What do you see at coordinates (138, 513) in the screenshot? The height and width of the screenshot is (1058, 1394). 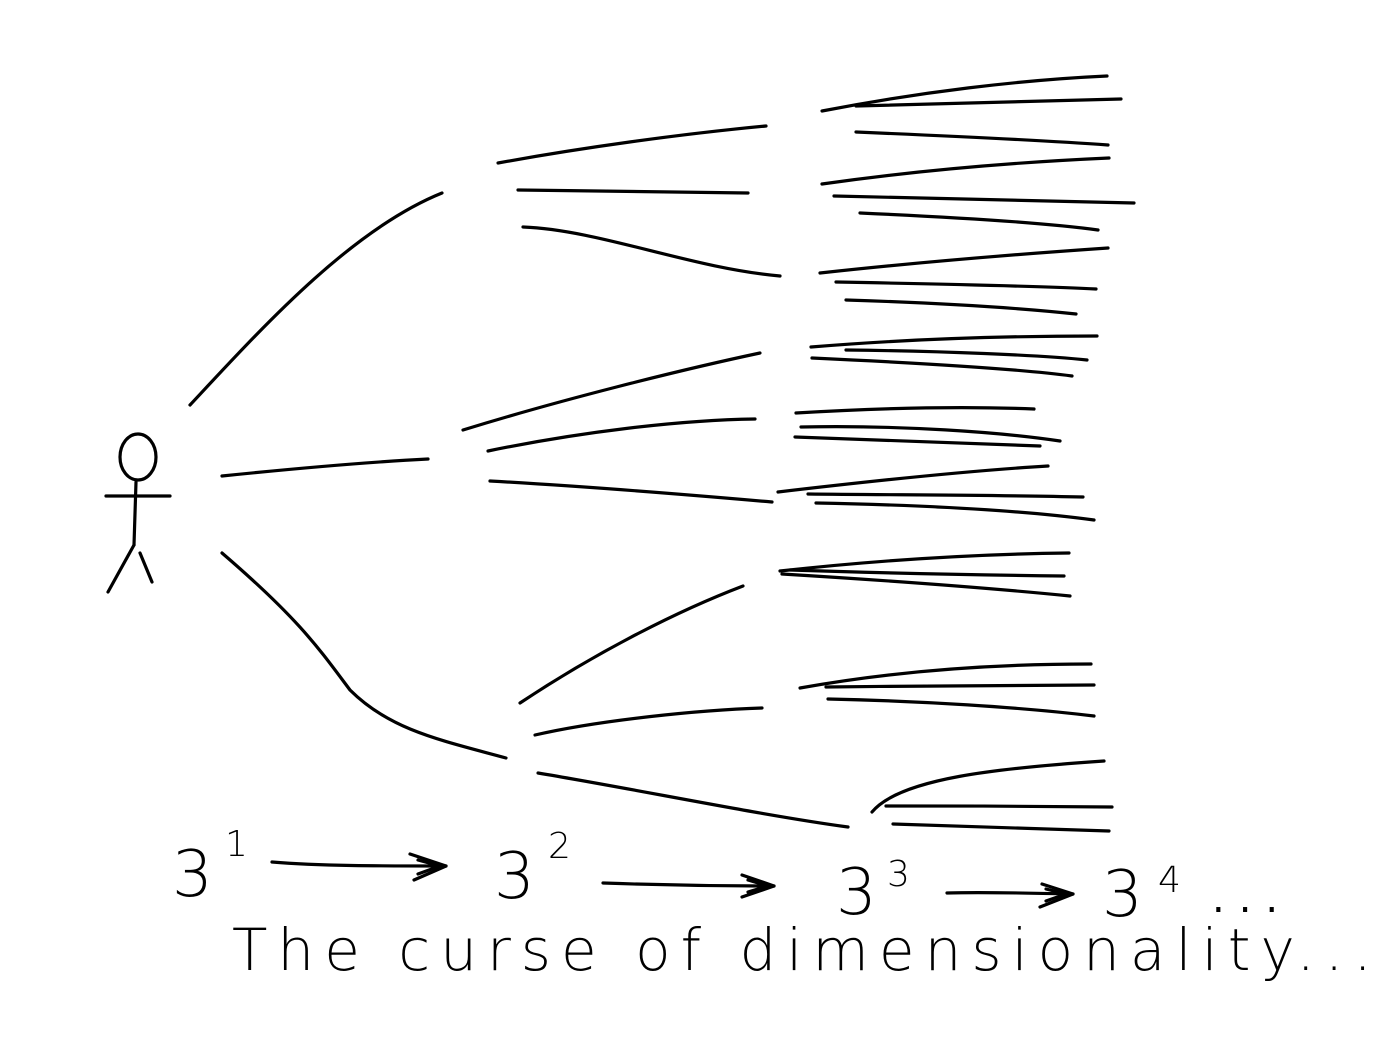 I see `stick-figure-icon` at bounding box center [138, 513].